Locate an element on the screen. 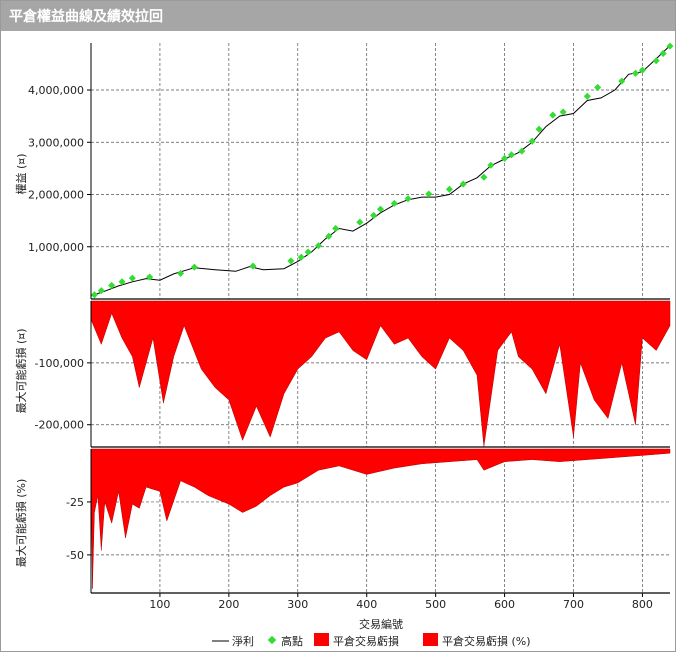  equity-y-label: 權益 (¤) is located at coordinates (21, 173).